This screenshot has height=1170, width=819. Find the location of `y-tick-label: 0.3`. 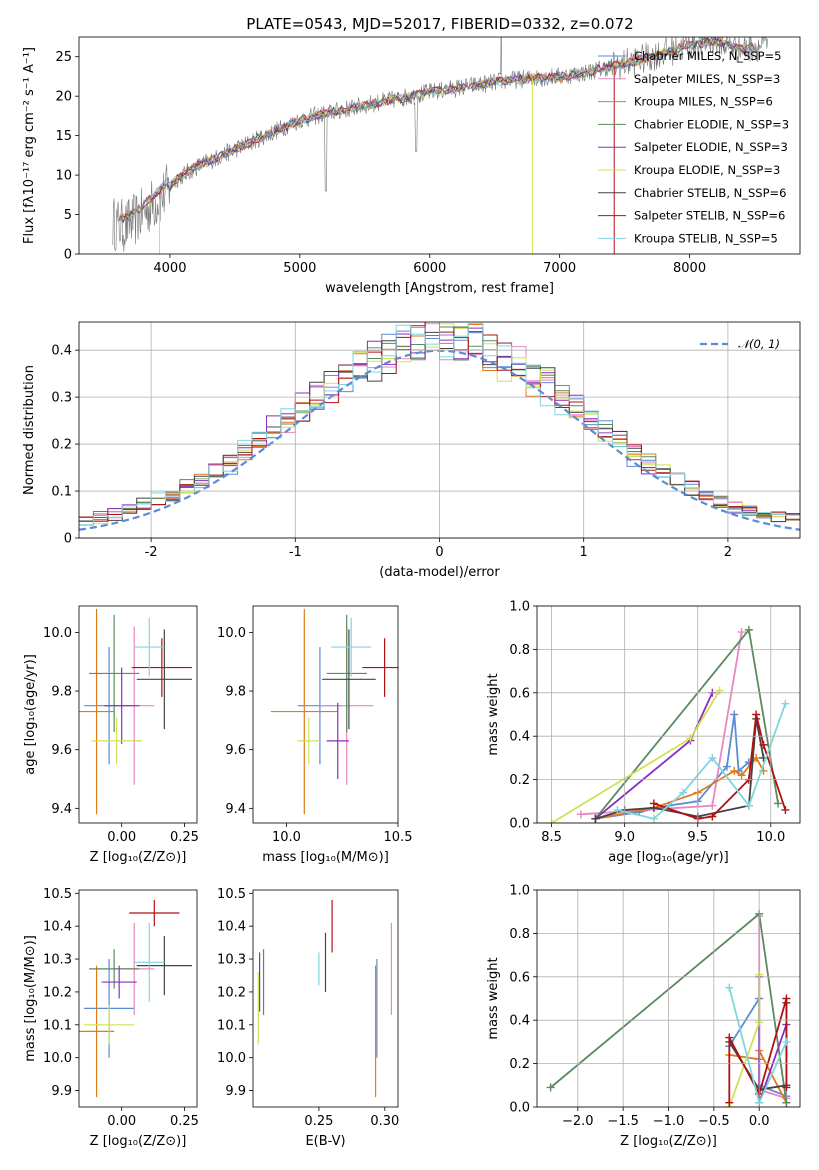

y-tick-label: 0.3 is located at coordinates (61, 398).